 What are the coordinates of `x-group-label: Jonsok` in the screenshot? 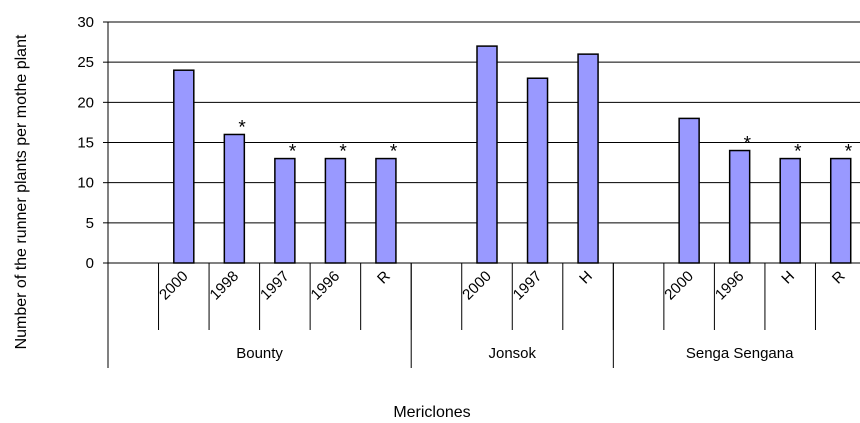 It's located at (513, 353).